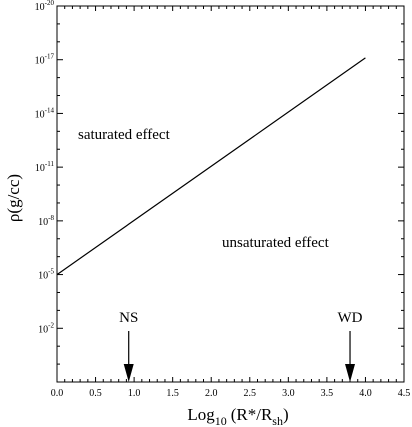  What do you see at coordinates (327, 393) in the screenshot?
I see `x-tick-label: 3.5` at bounding box center [327, 393].